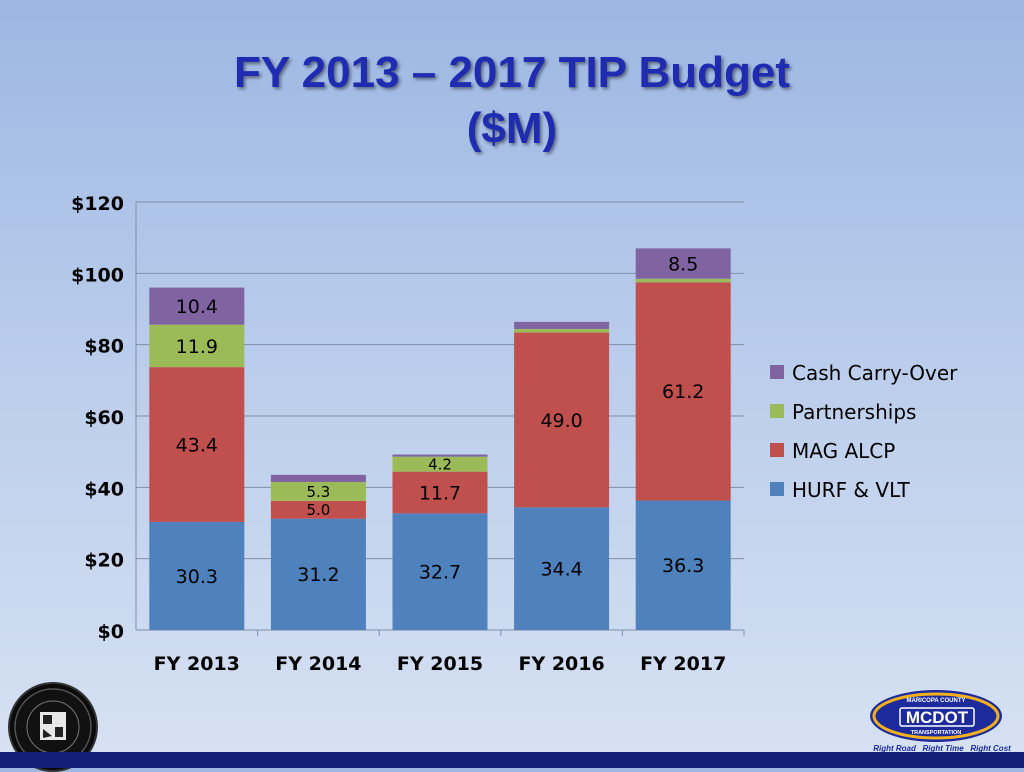 The height and width of the screenshot is (772, 1024). Describe the element at coordinates (851, 490) in the screenshot. I see `legend-label: HURF & VLT` at that location.